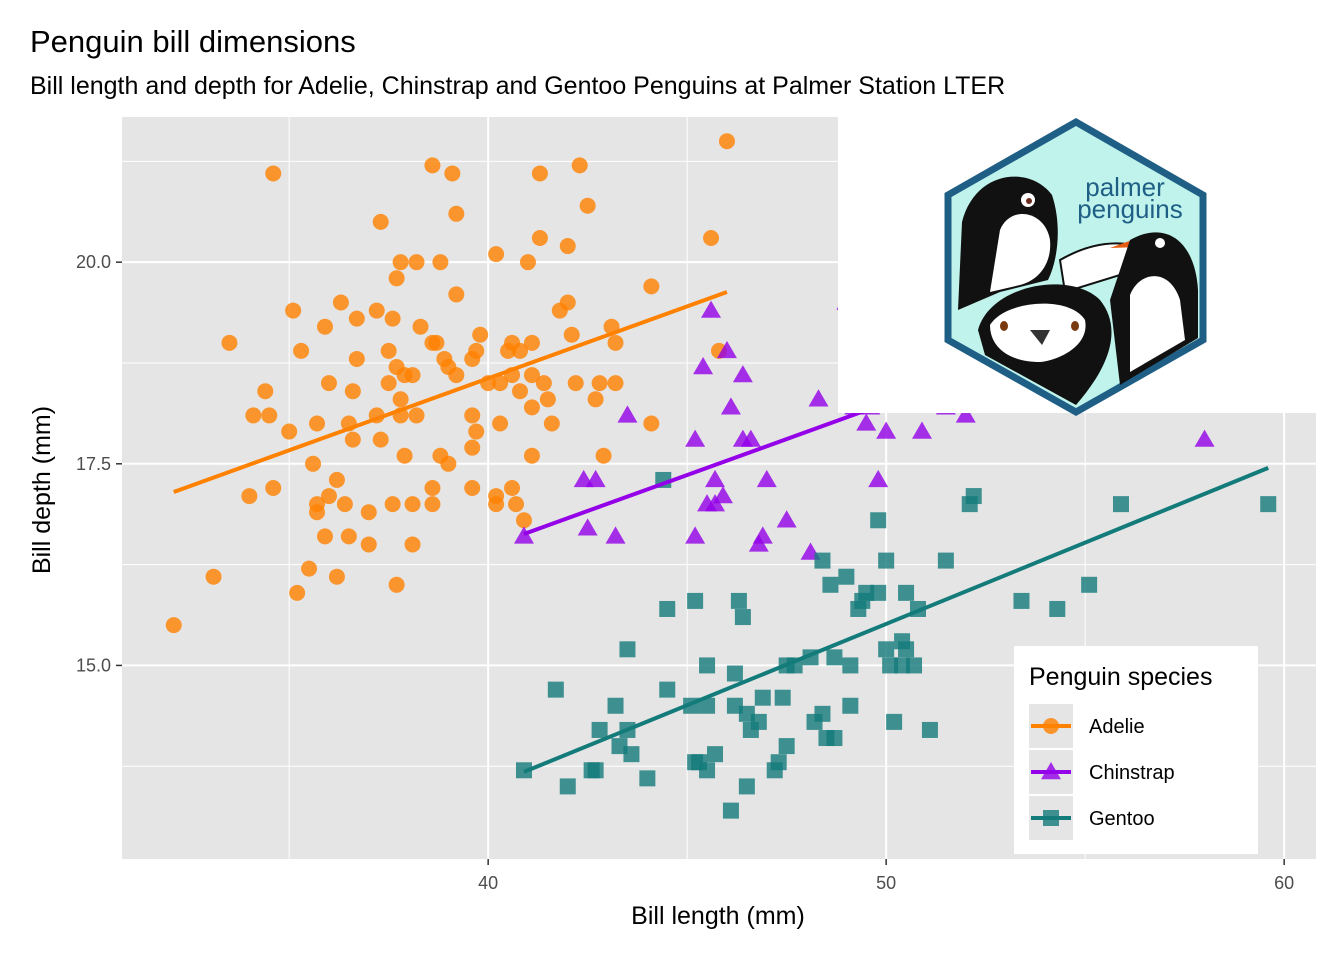  I want to click on legend-title: Penguin species, so click(1120, 677).